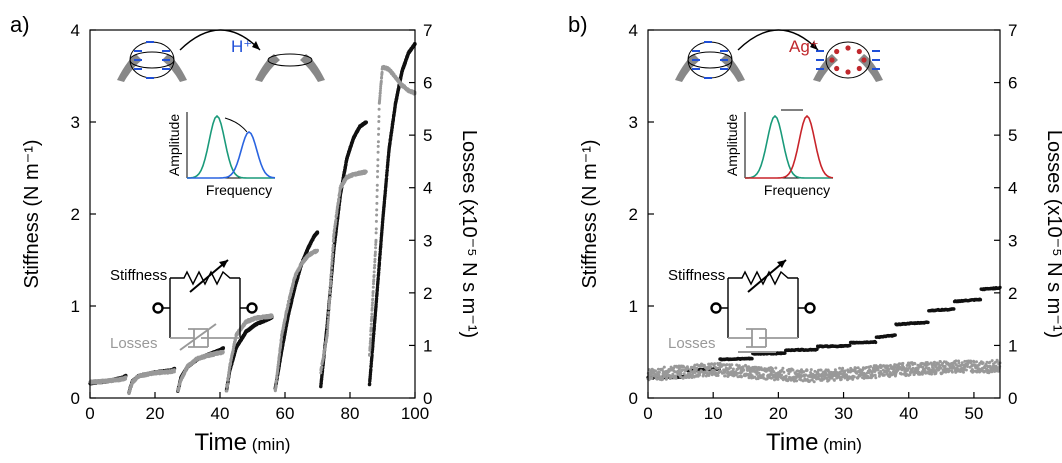 This screenshot has height=463, width=1062. What do you see at coordinates (75, 122) in the screenshot?
I see `y-left-tick-label: 3` at bounding box center [75, 122].